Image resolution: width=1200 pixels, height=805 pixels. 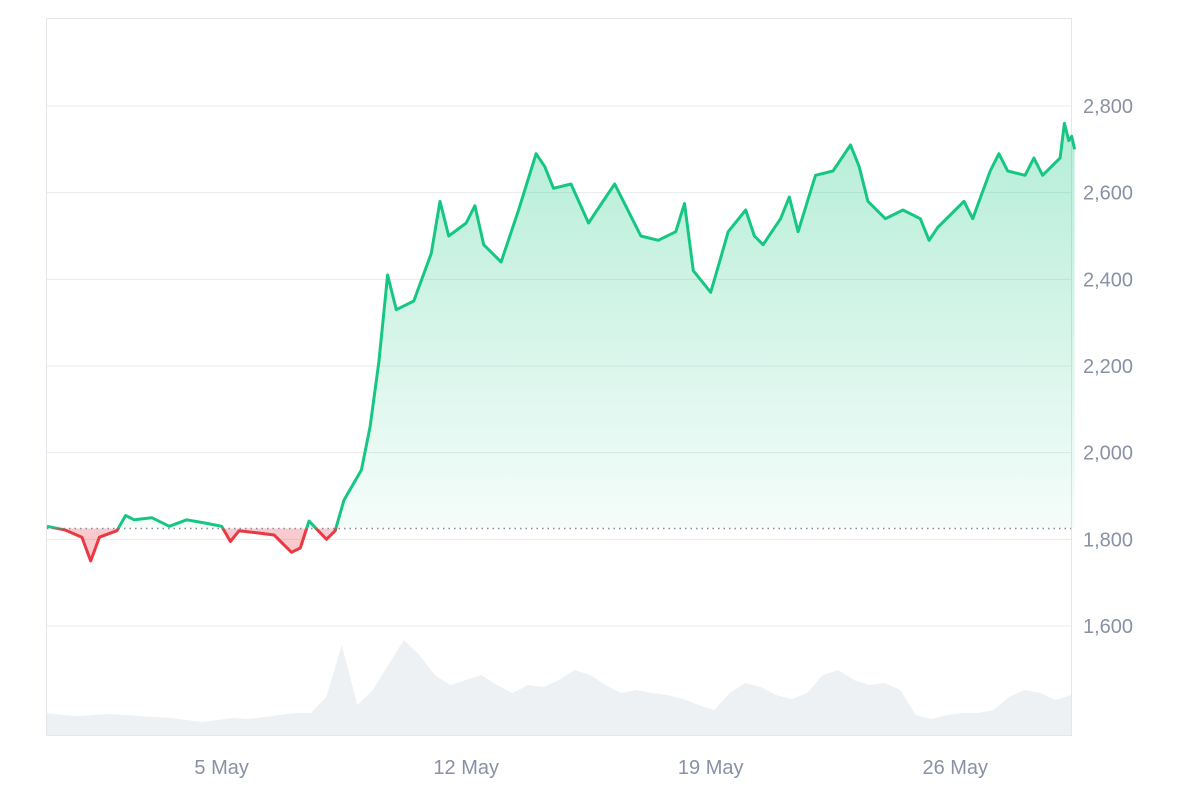 What do you see at coordinates (221, 768) in the screenshot?
I see `x-tick-label: 5 May` at bounding box center [221, 768].